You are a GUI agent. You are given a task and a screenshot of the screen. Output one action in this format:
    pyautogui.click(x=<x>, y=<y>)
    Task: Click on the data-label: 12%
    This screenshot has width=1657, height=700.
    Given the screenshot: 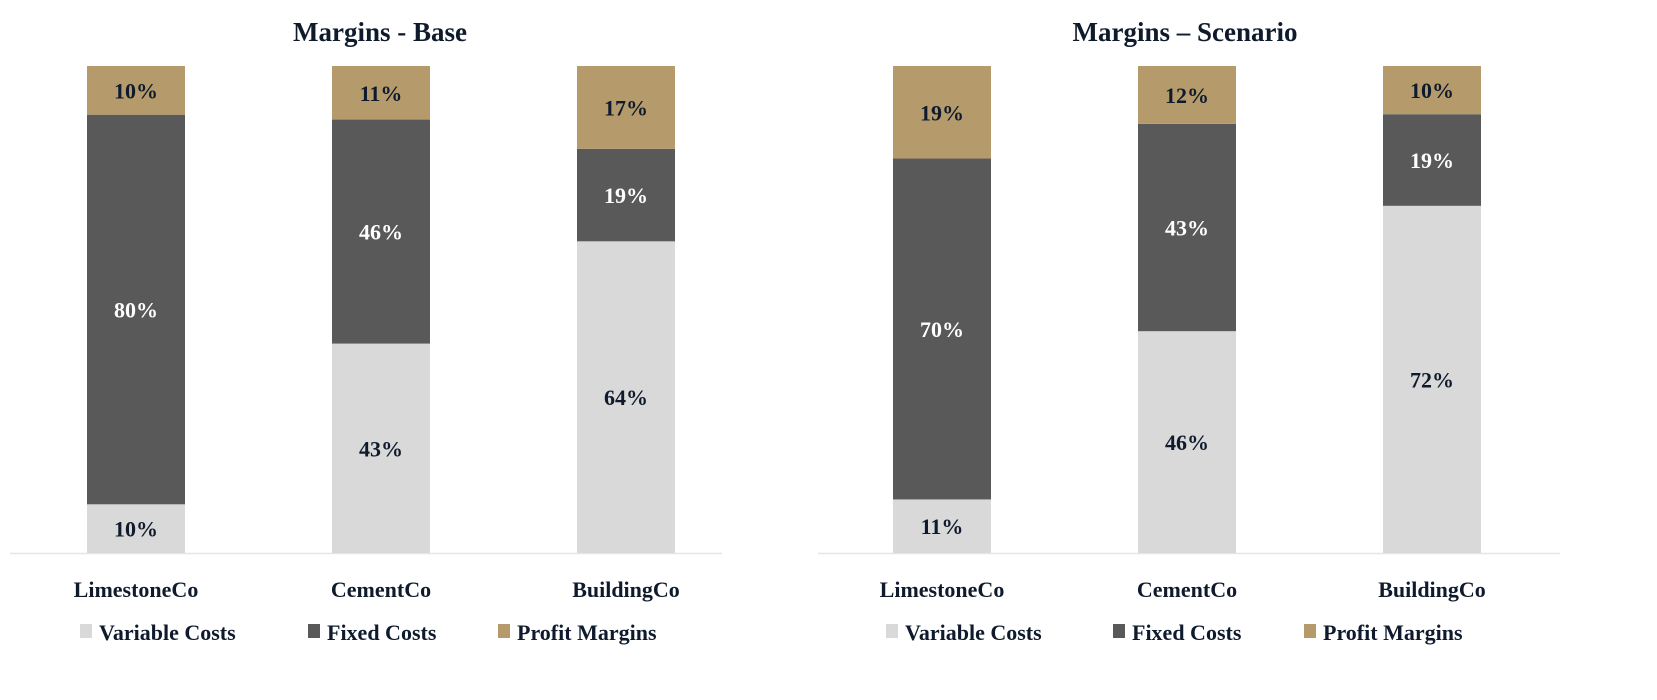 What is the action you would take?
    pyautogui.click(x=1187, y=95)
    